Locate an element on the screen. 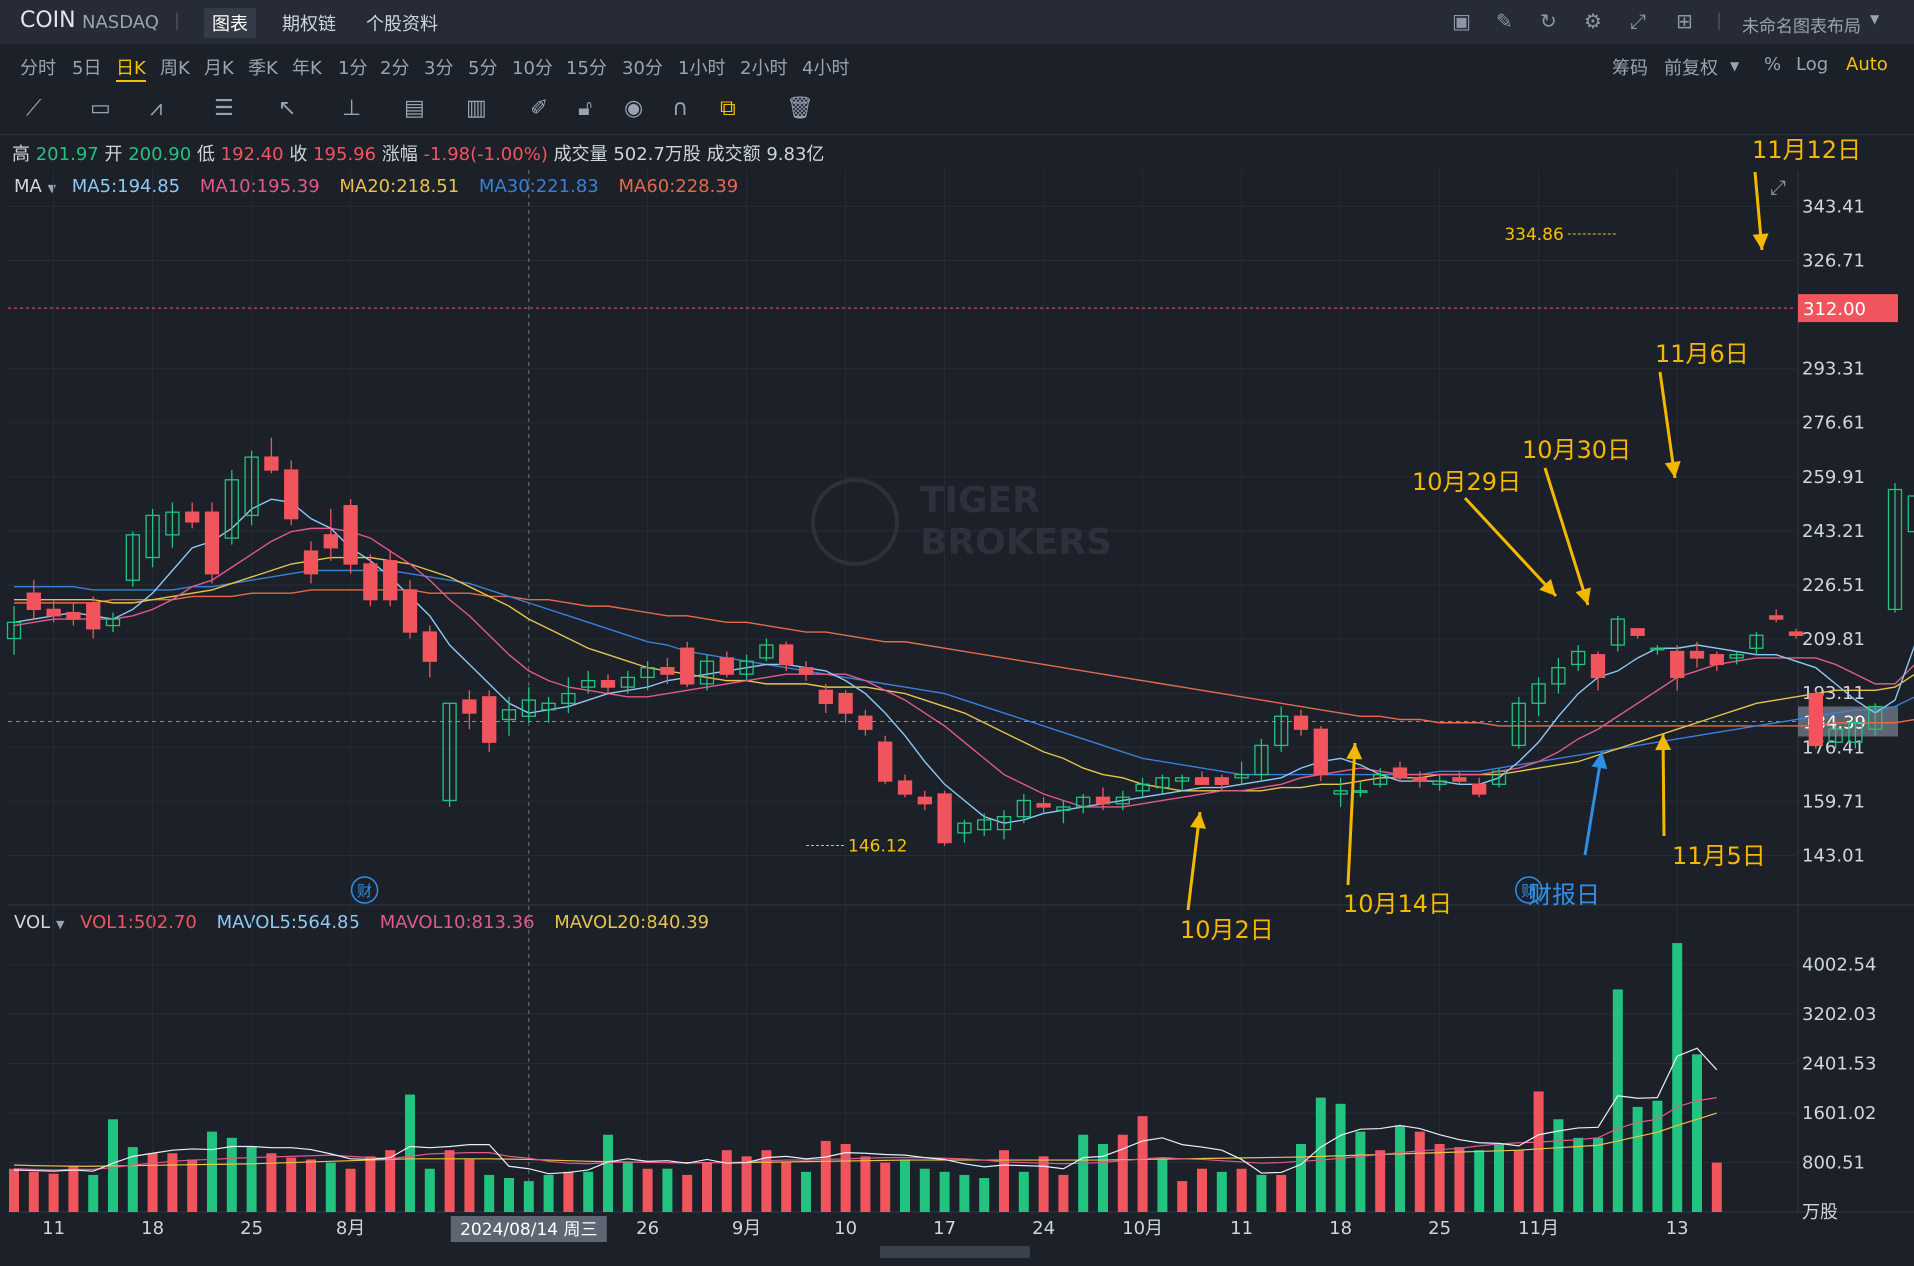 The width and height of the screenshot is (1914, 1266). amount-label: 成交额 is located at coordinates (733, 154).